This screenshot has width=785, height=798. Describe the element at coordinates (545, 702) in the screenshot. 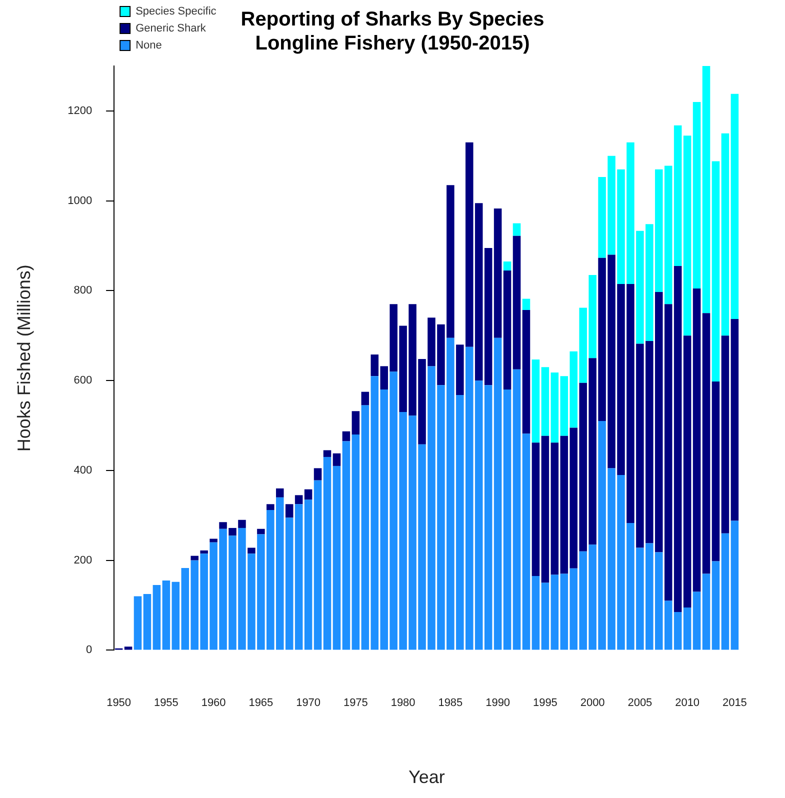

I see `x-tick-label: 1995` at that location.